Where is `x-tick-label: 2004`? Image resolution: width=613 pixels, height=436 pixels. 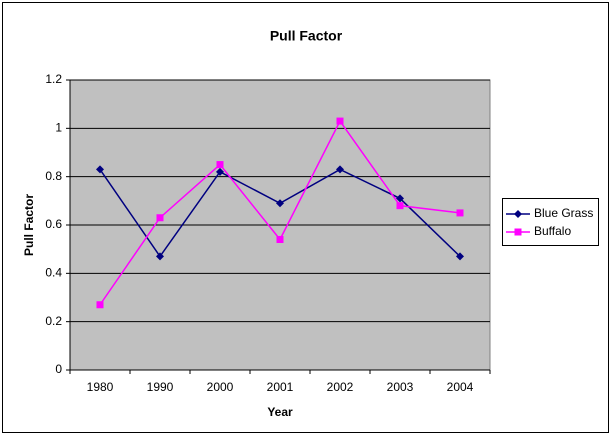 x-tick-label: 2004 is located at coordinates (460, 387).